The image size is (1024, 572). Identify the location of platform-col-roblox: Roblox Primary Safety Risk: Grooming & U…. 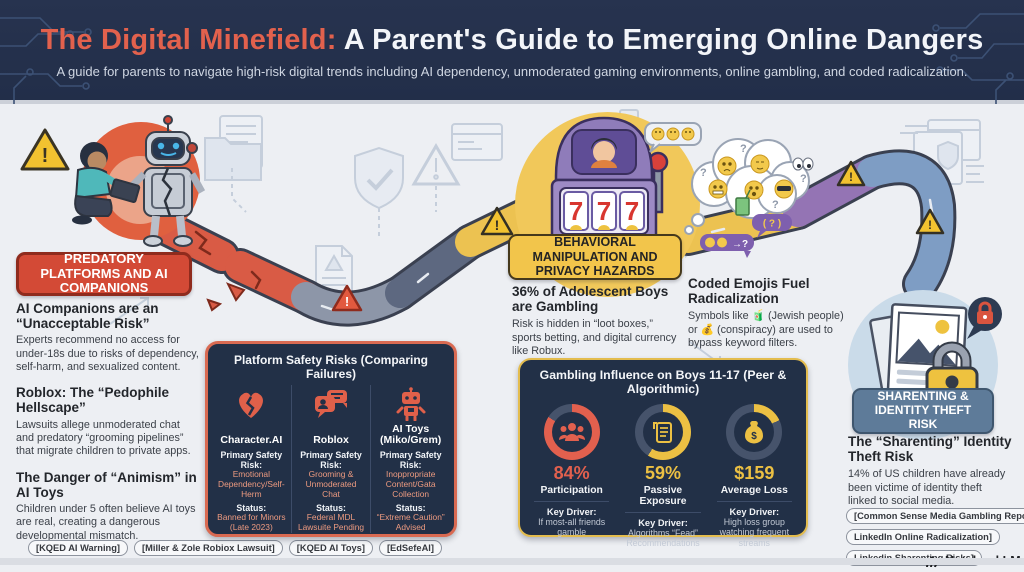
(330, 459).